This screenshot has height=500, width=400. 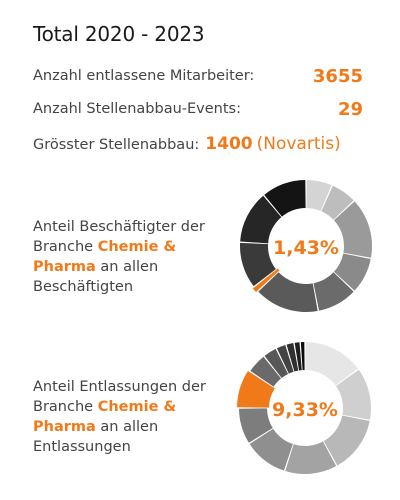 I want to click on desc-text: Anteil Entlassungen der Branche, so click(x=119, y=397).